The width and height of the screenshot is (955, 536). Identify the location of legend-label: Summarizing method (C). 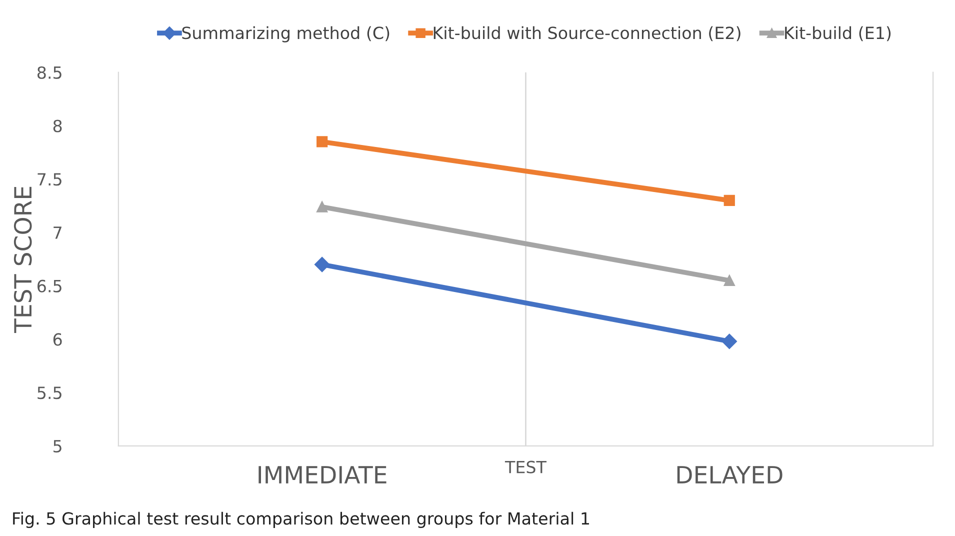
(286, 34).